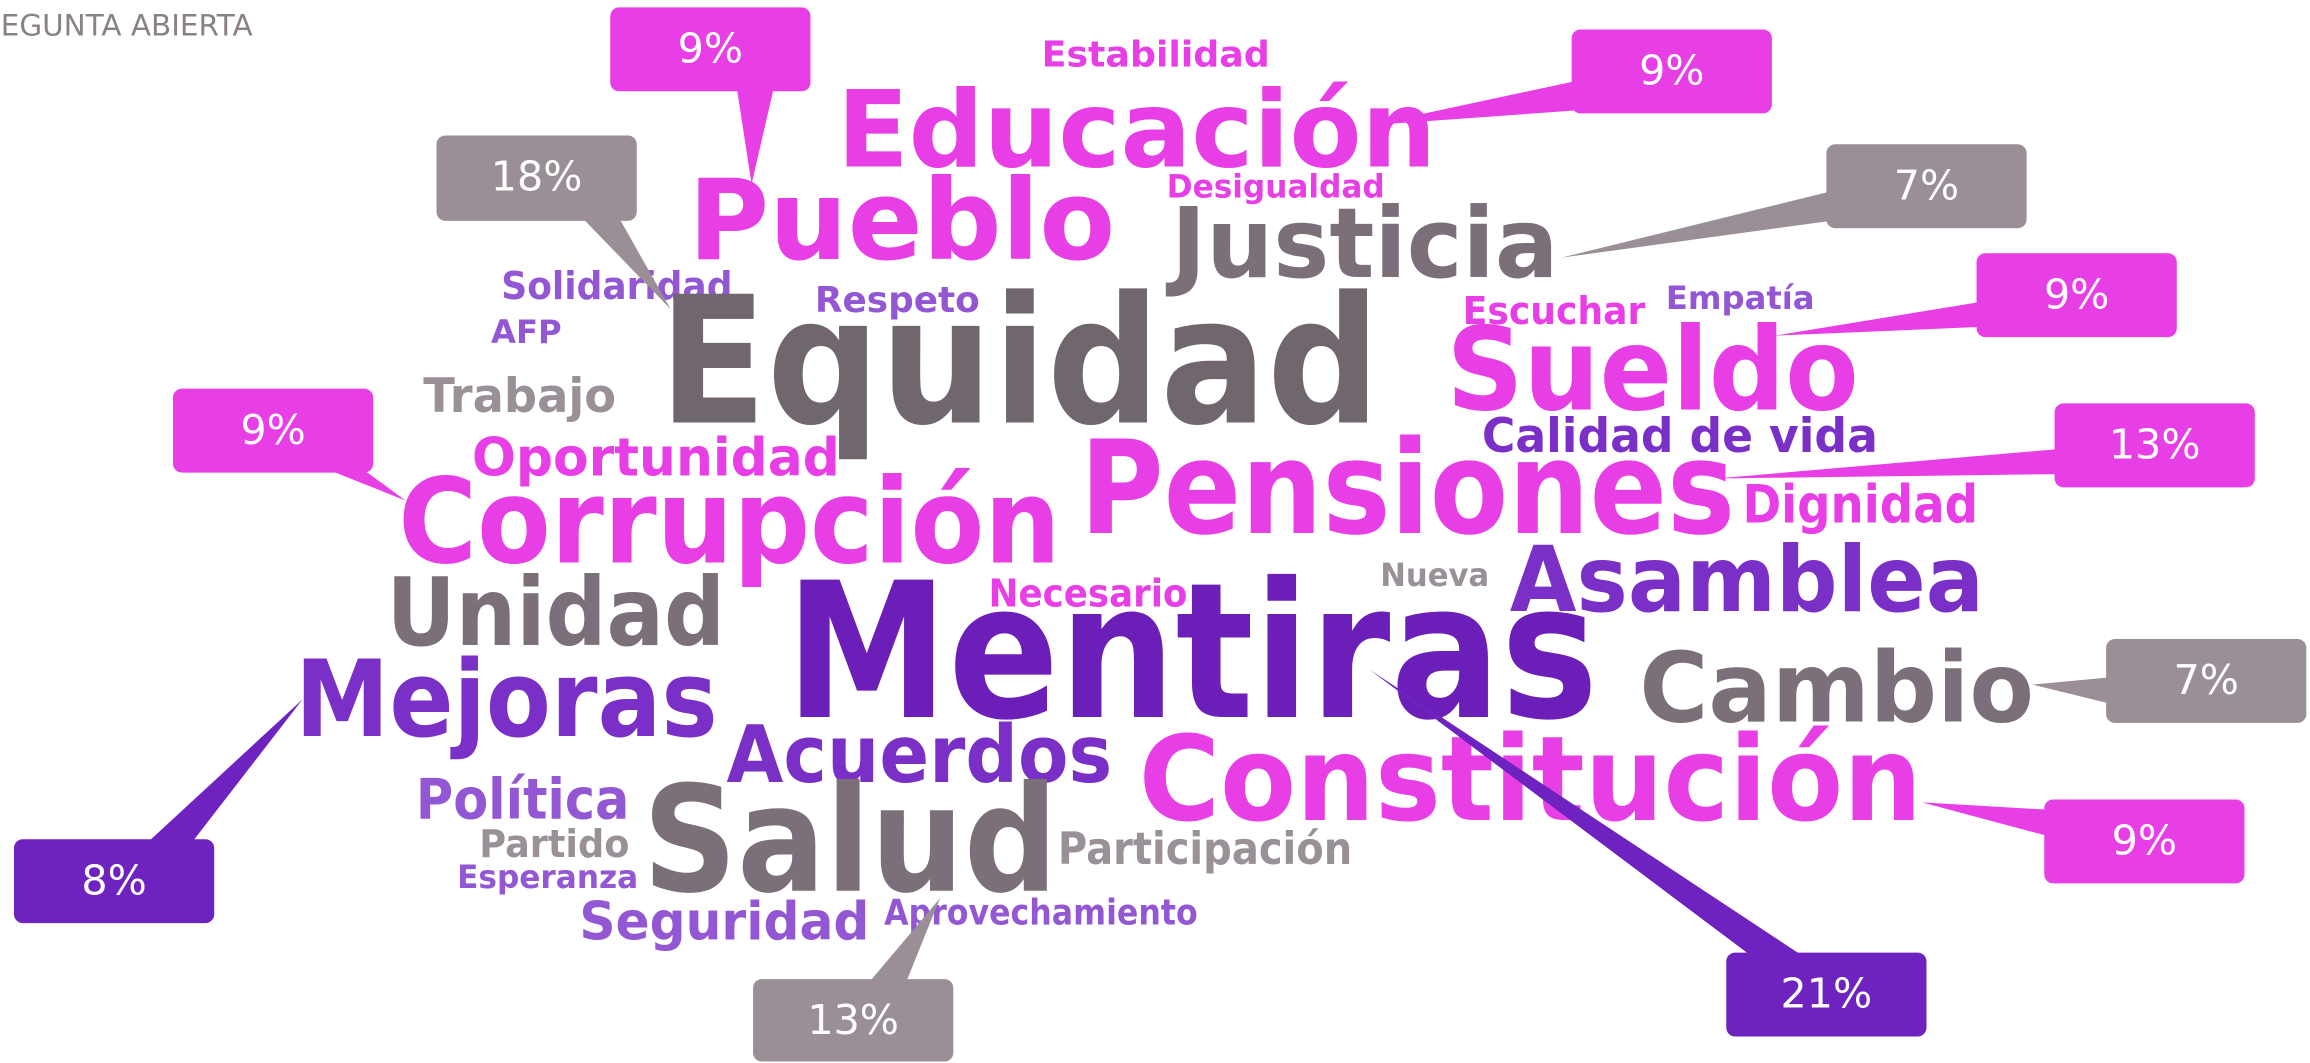 This screenshot has width=2310, height=1063. Describe the element at coordinates (656, 458) in the screenshot. I see `word: Oportunidad` at that location.